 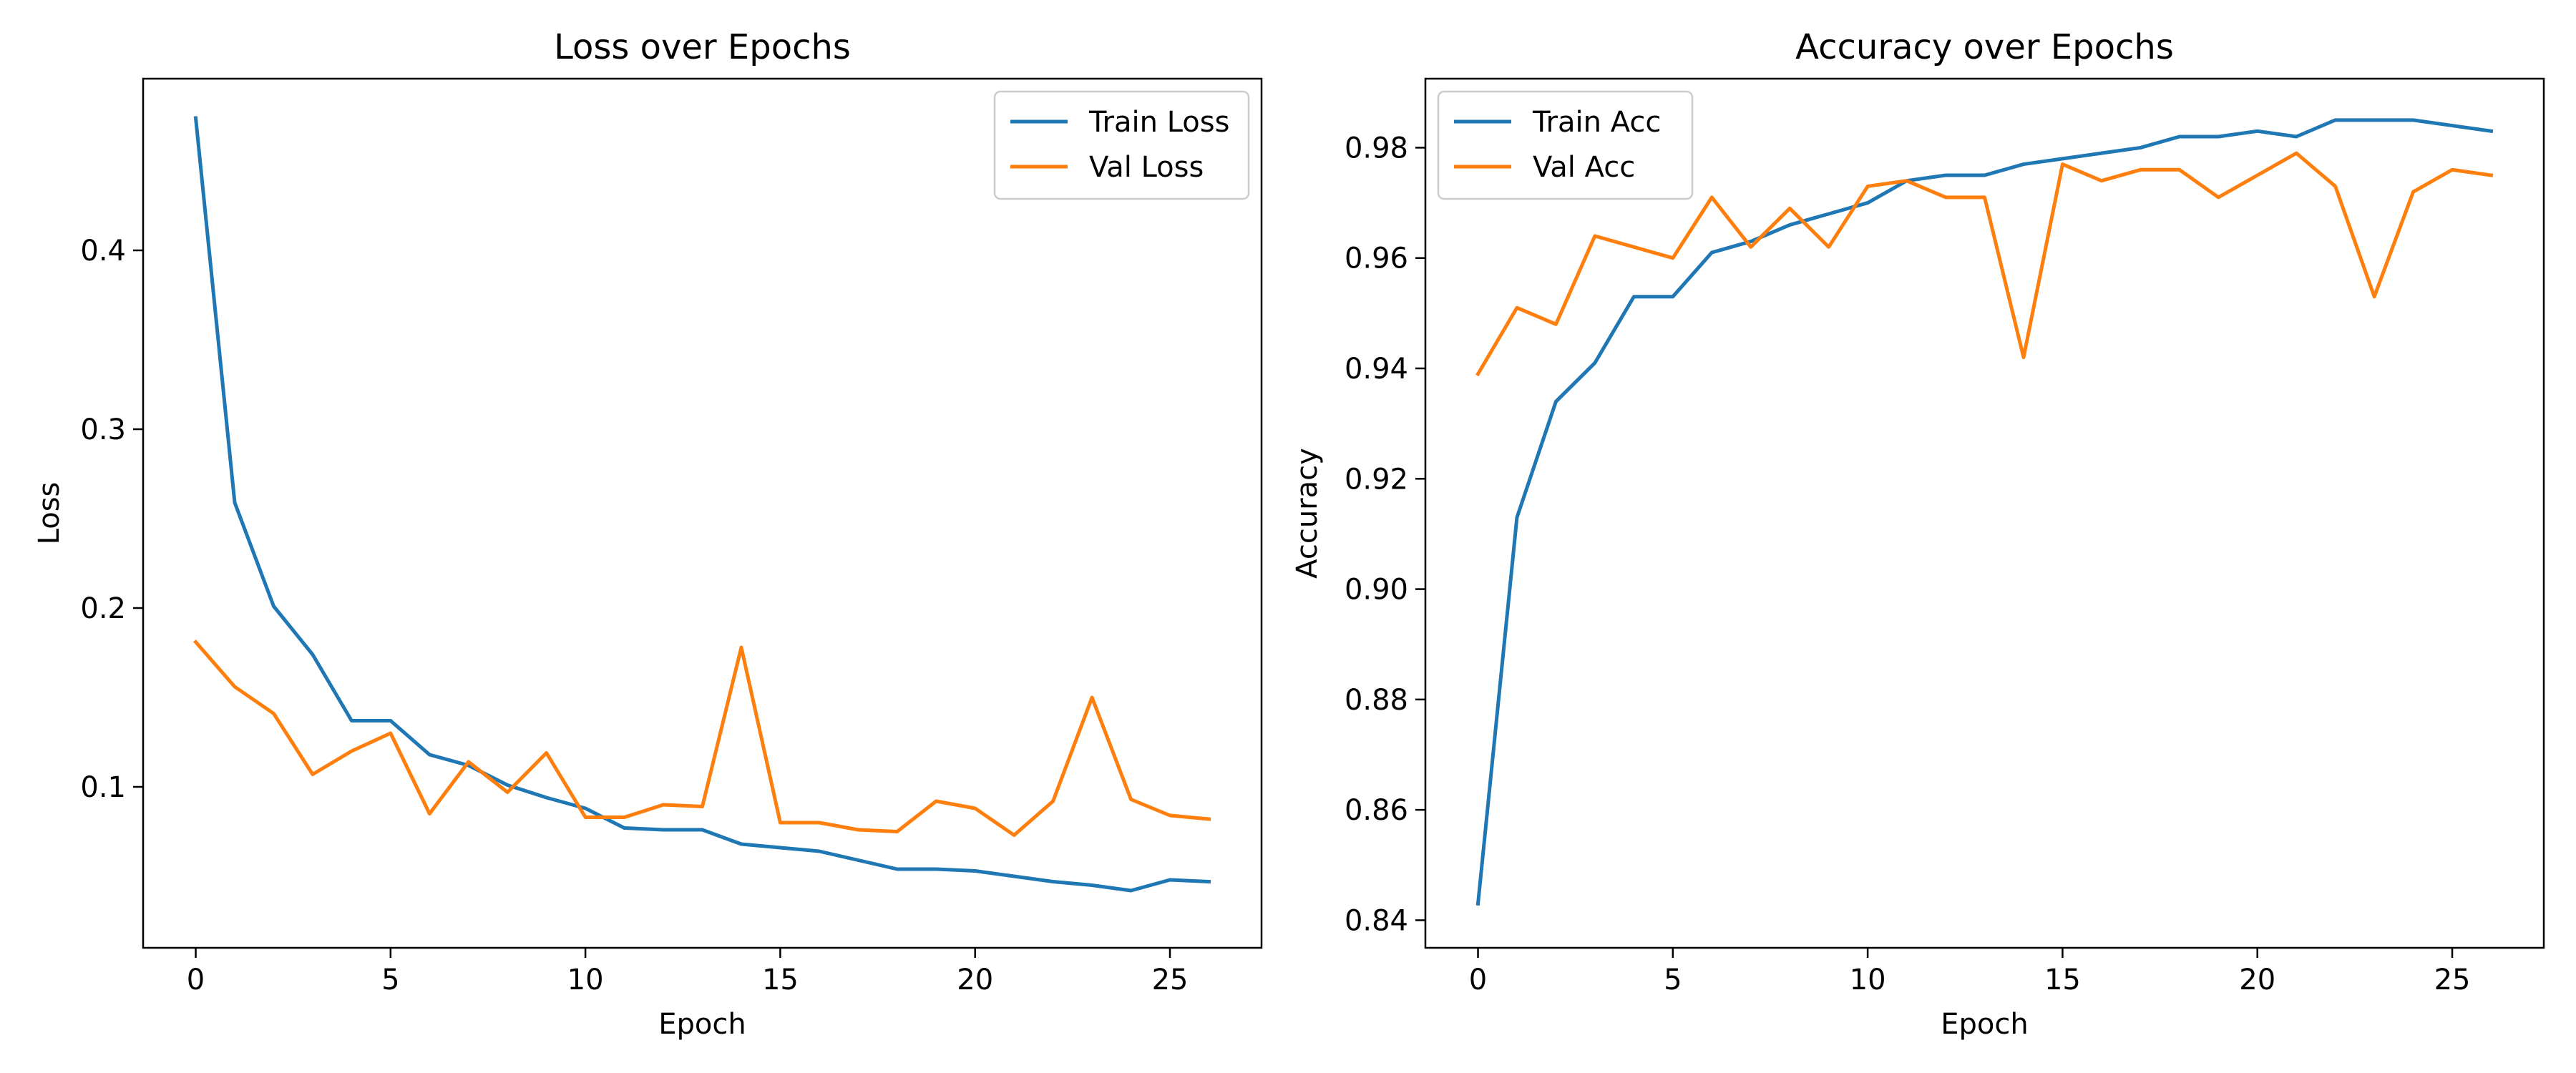 I want to click on acc-y-tick-label: 0.96, so click(x=1376, y=258).